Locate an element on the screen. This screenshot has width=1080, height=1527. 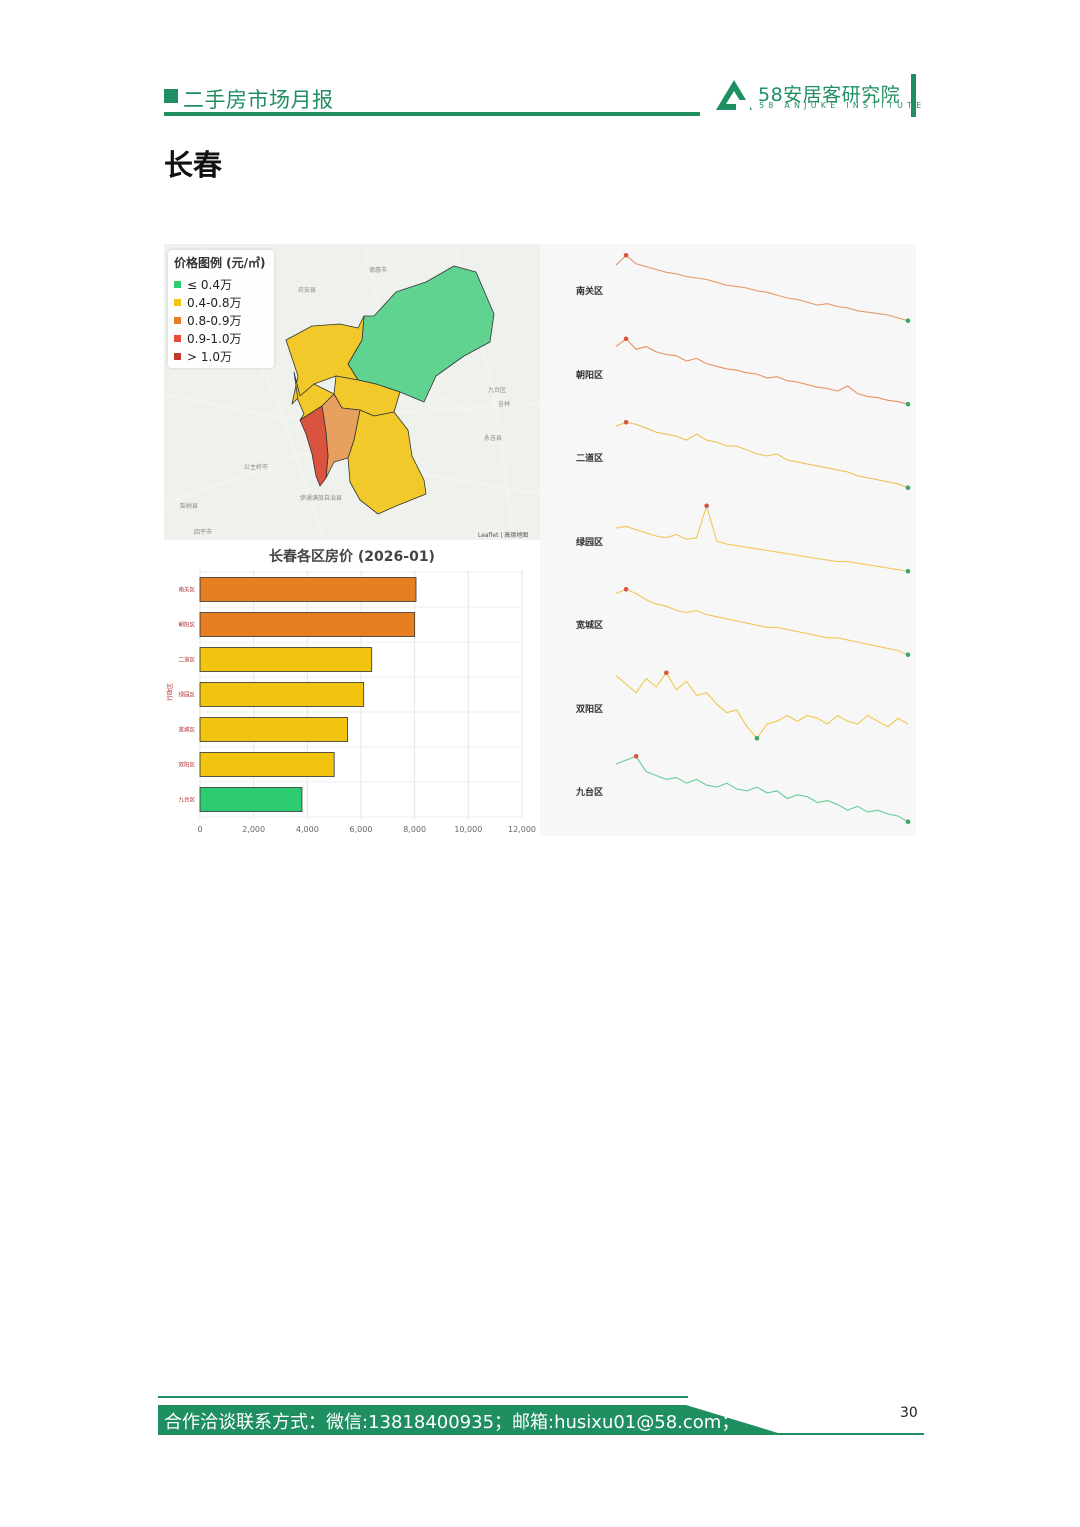
place-label: 农安县 is located at coordinates (307, 290).